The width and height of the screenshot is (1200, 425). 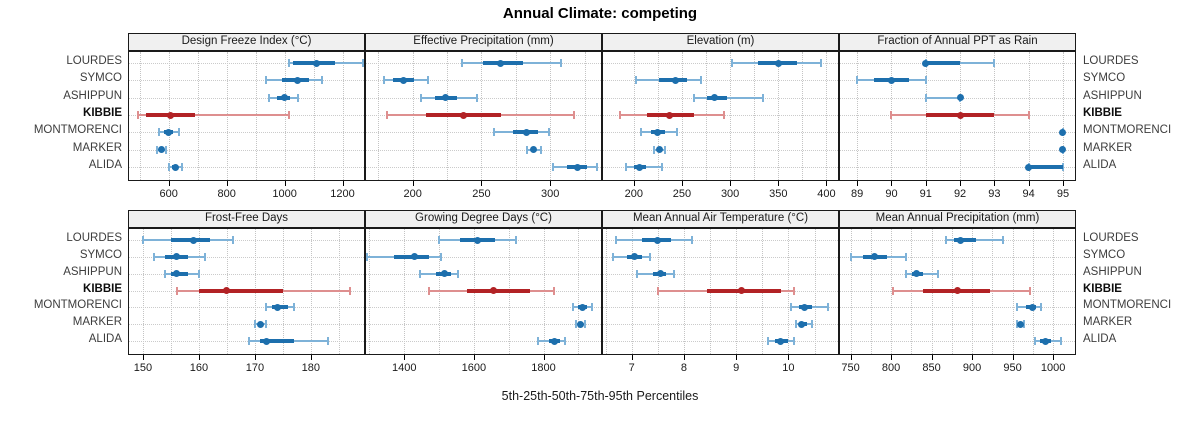 I want to click on median-dot-symco, so click(x=415, y=257).